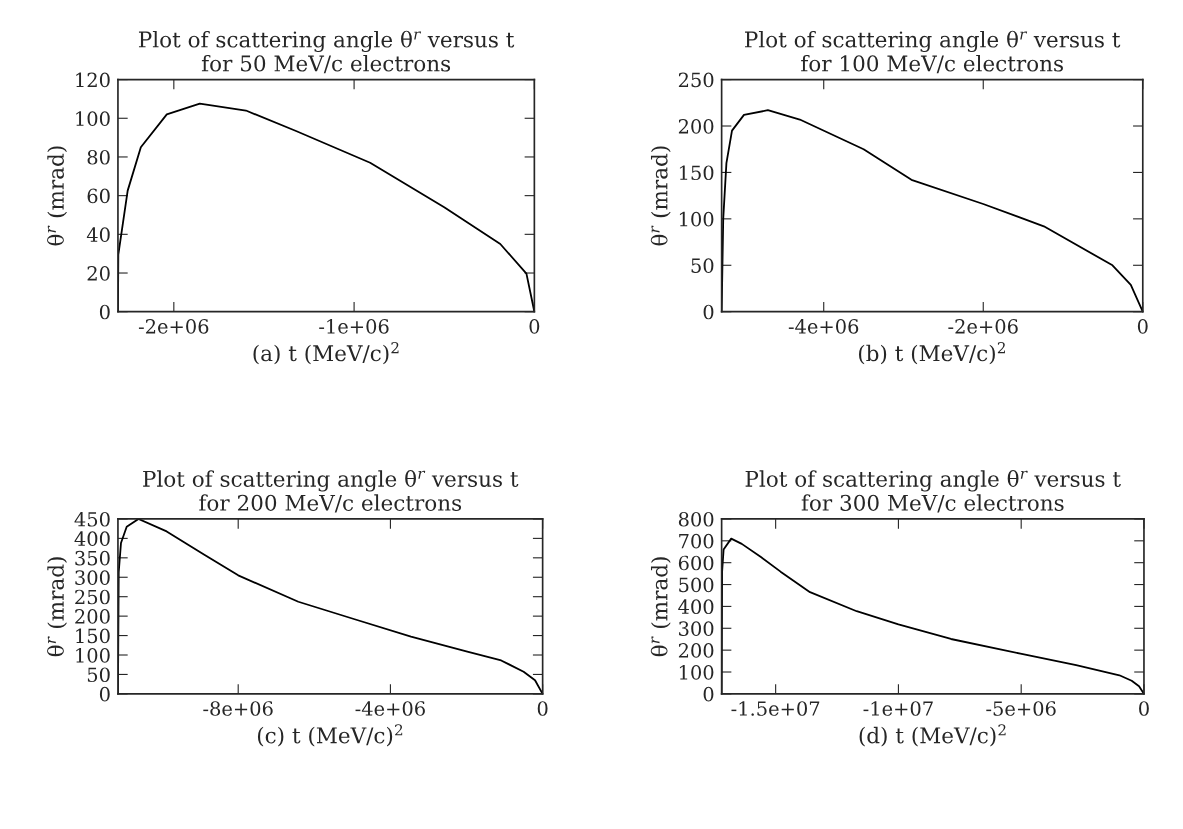 This screenshot has height=829, width=1183. Describe the element at coordinates (933, 52) in the screenshot. I see `chart-title: Plot of scattering angle θ$^{r}$ versus t for 100 MeV/c electrons` at that location.